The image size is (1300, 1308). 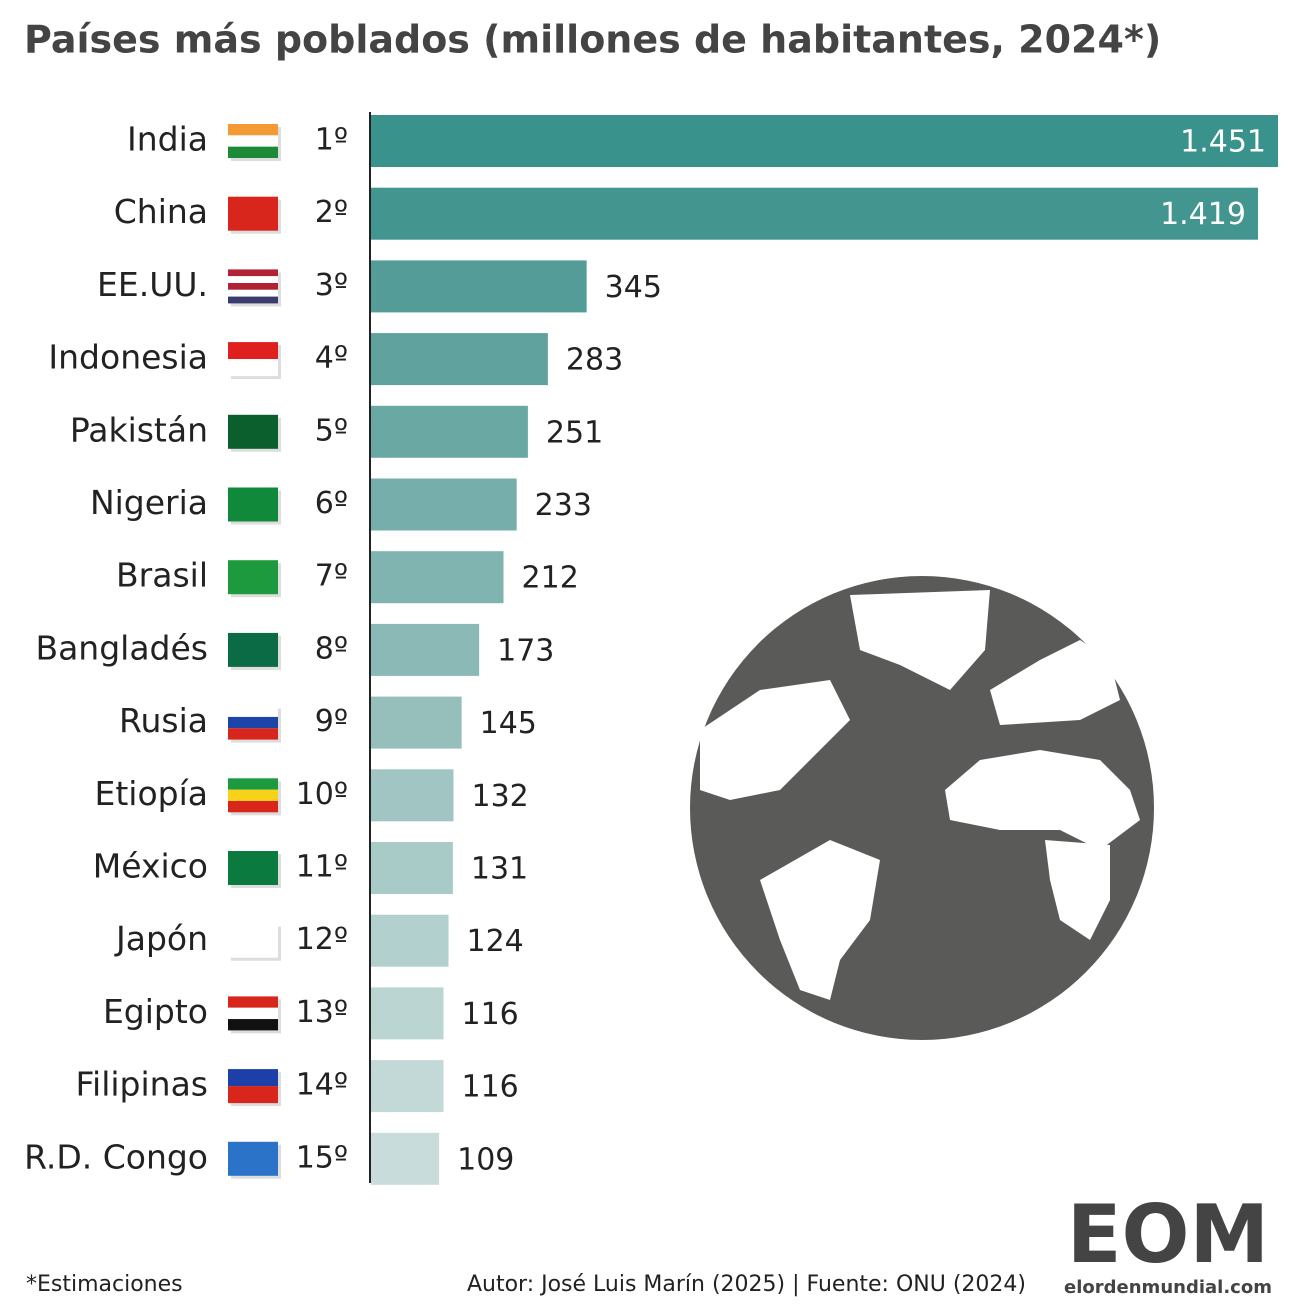 What do you see at coordinates (550, 578) in the screenshot?
I see `value-label: 212` at bounding box center [550, 578].